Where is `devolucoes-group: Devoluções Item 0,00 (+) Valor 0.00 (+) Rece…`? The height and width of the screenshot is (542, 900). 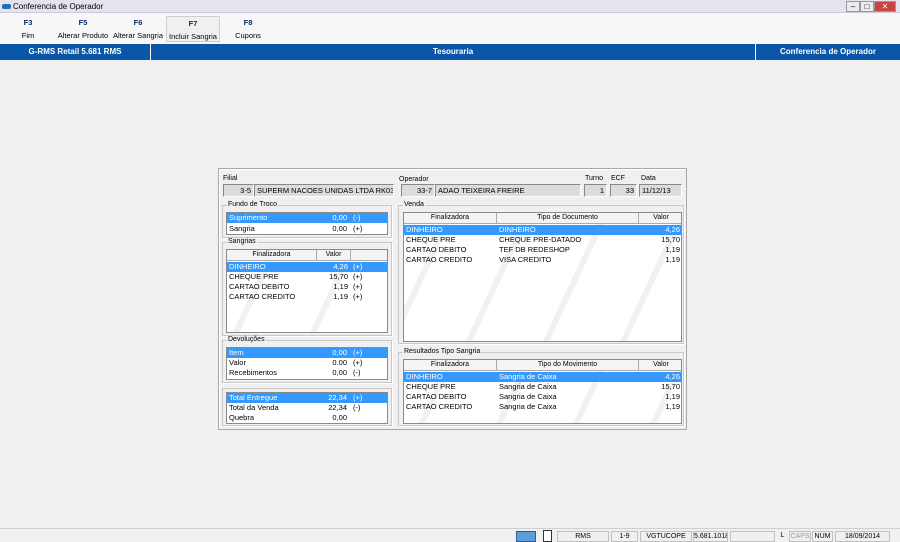 devolucoes-group: Devoluções Item 0,00 (+) Valor 0.00 (+) Rece… is located at coordinates (307, 359).